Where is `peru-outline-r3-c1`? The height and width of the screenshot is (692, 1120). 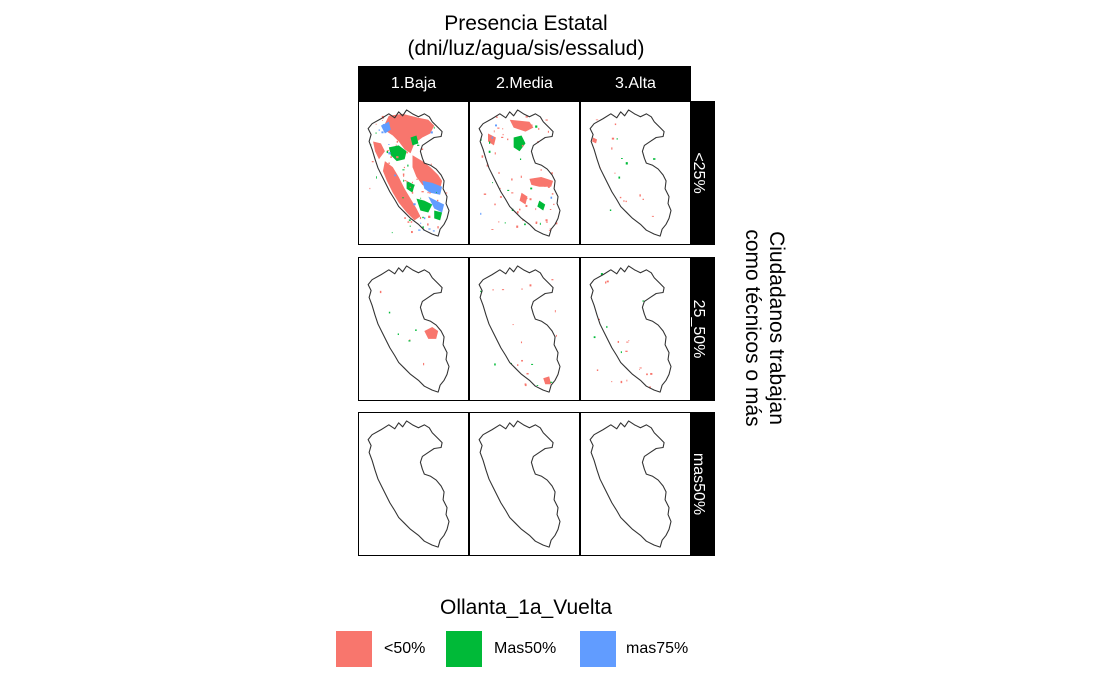 peru-outline-r3-c1 is located at coordinates (408, 484).